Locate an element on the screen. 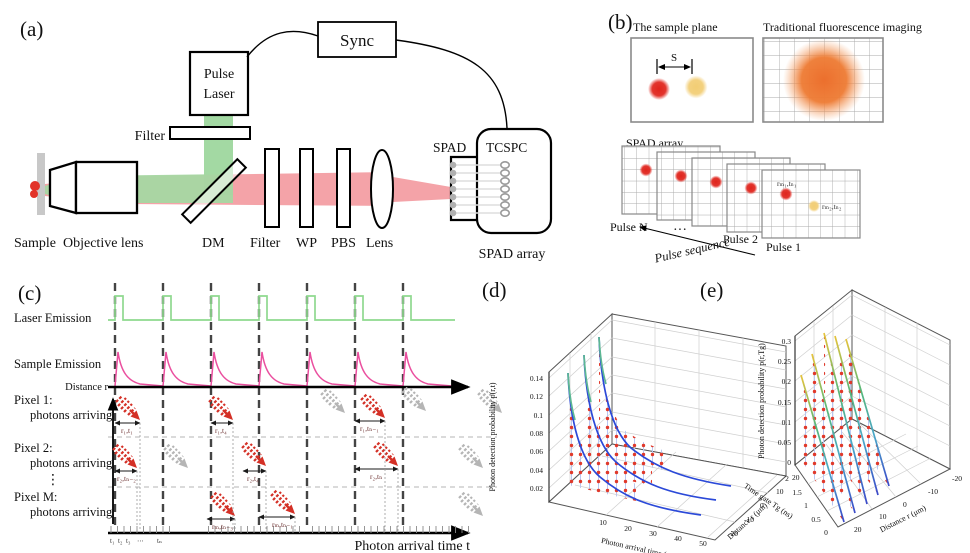  traditional-imaging-box is located at coordinates (823, 80).